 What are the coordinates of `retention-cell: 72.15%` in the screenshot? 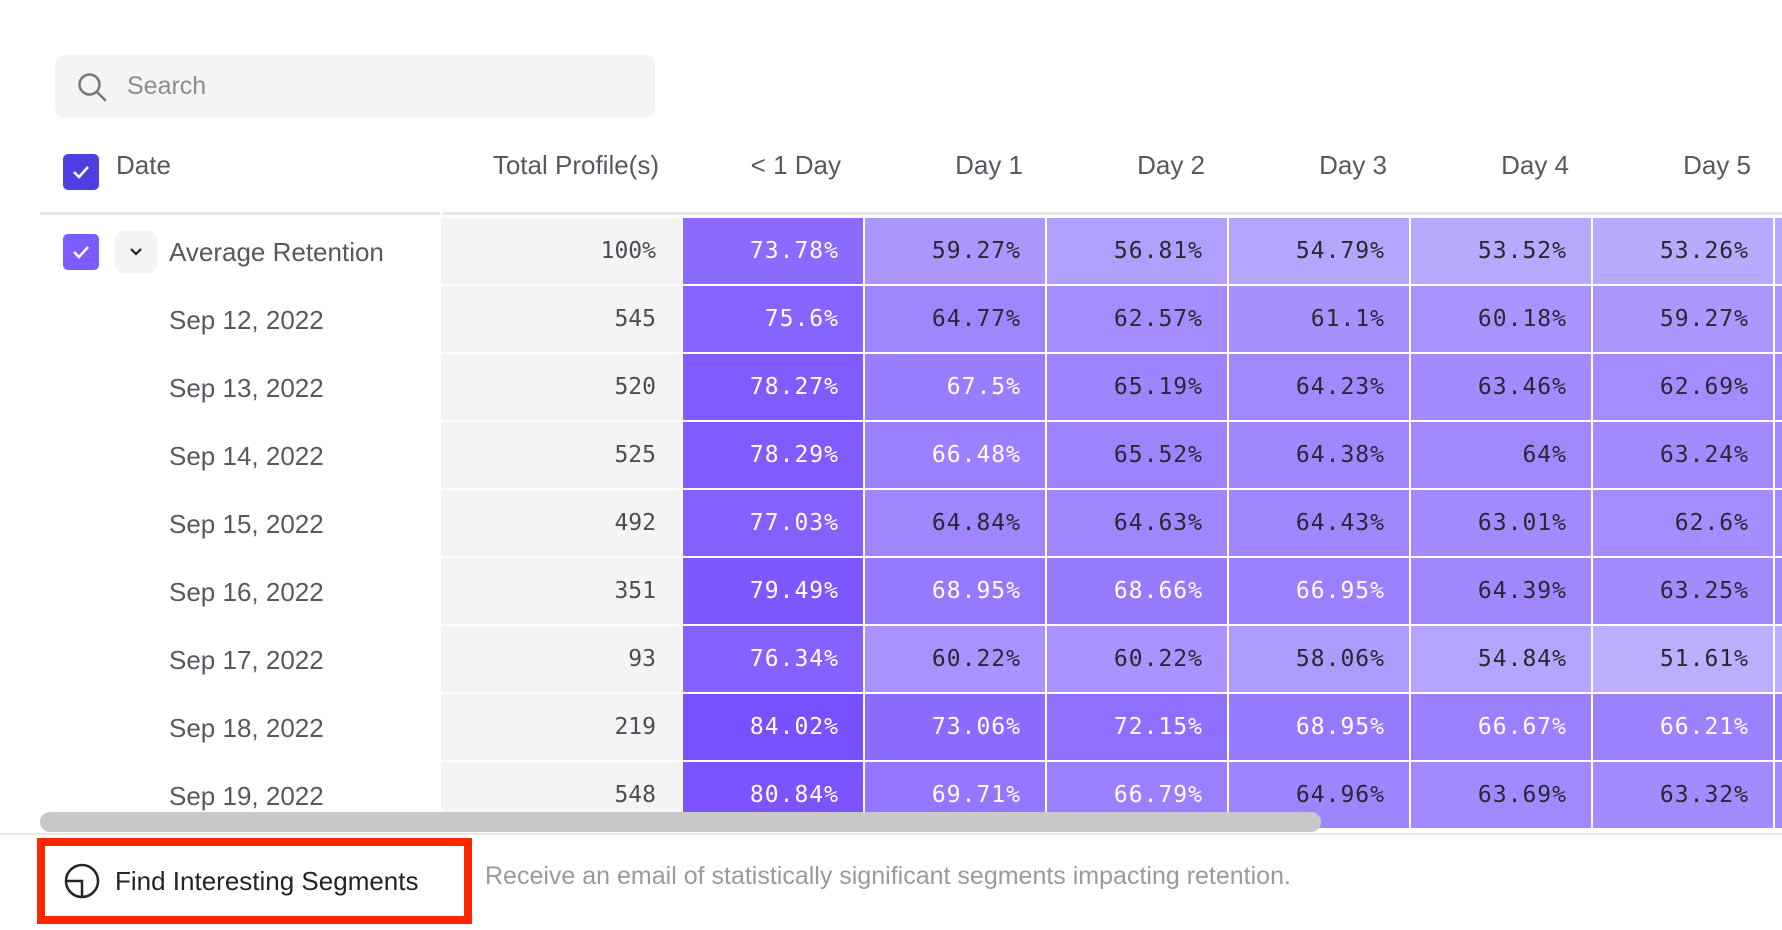 It's located at (1137, 727).